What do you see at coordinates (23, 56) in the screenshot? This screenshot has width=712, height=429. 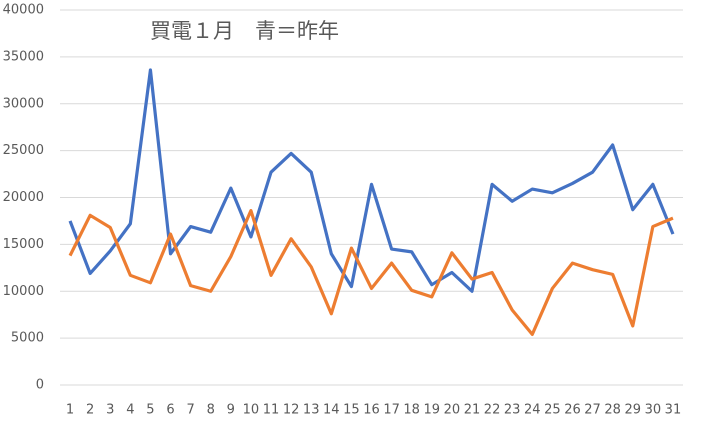 I see `y-tick-label: 35000` at bounding box center [23, 56].